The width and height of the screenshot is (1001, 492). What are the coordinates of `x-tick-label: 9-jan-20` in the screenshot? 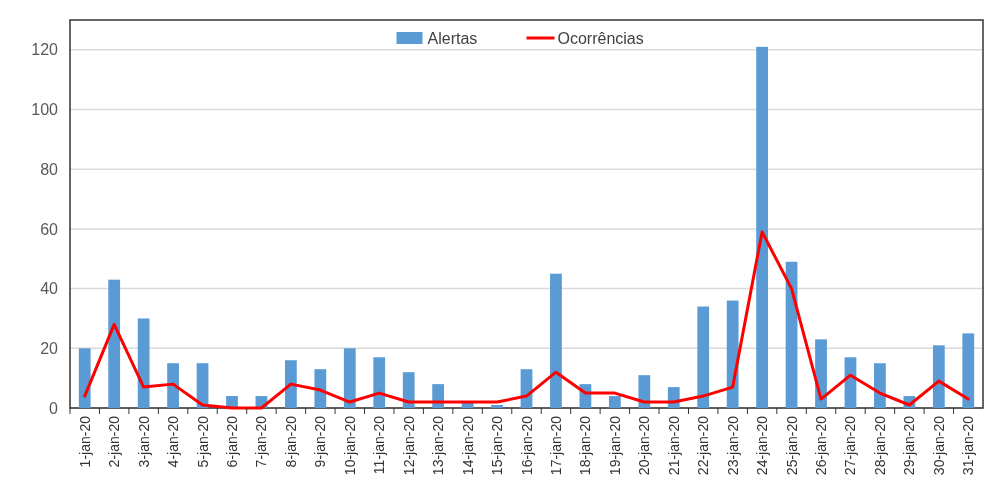 It's located at (320, 441).